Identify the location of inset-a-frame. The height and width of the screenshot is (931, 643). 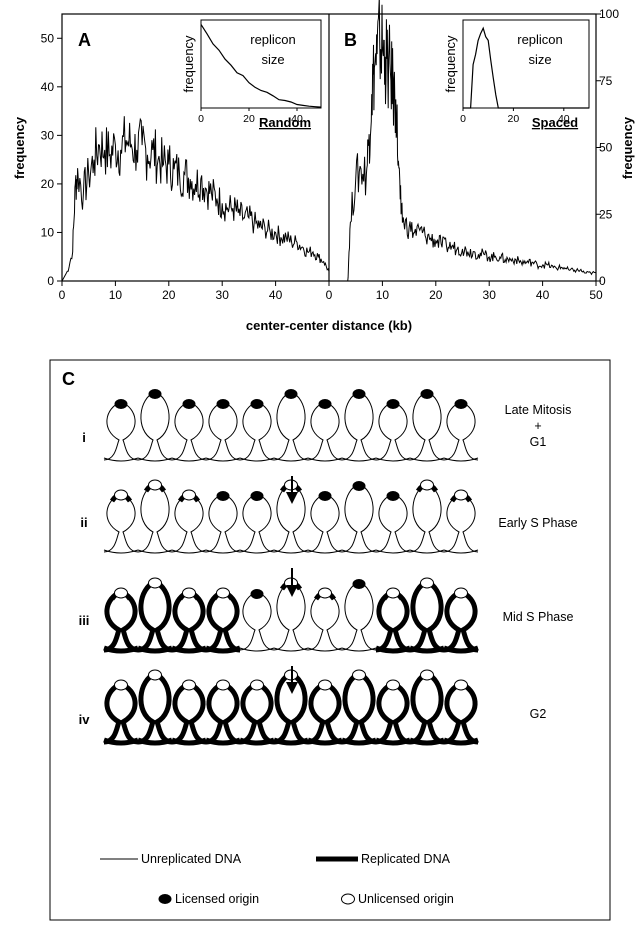
(261, 64).